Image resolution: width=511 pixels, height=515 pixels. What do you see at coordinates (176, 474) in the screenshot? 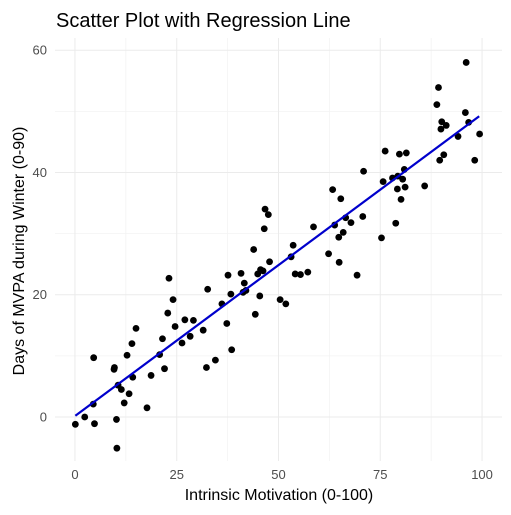
I see `x-tick-label-1: 25` at bounding box center [176, 474].